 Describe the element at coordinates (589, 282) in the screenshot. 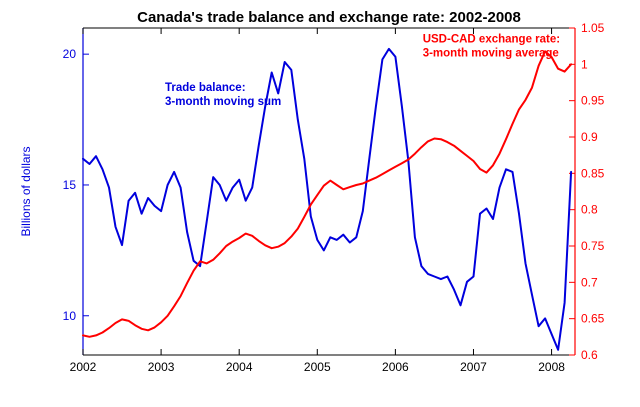

I see `right-tick-label: 0.7` at that location.